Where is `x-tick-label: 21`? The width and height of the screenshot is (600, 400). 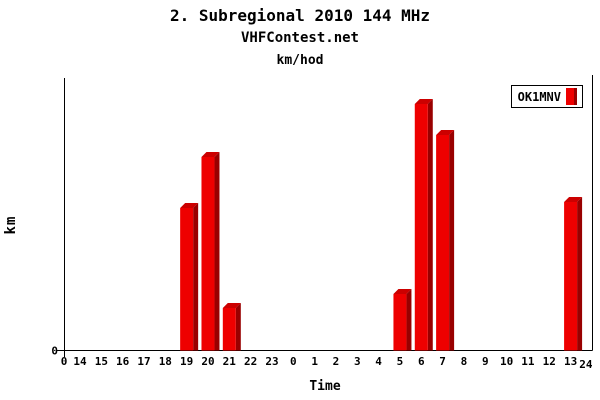 x-tick-label: 21 is located at coordinates (229, 361).